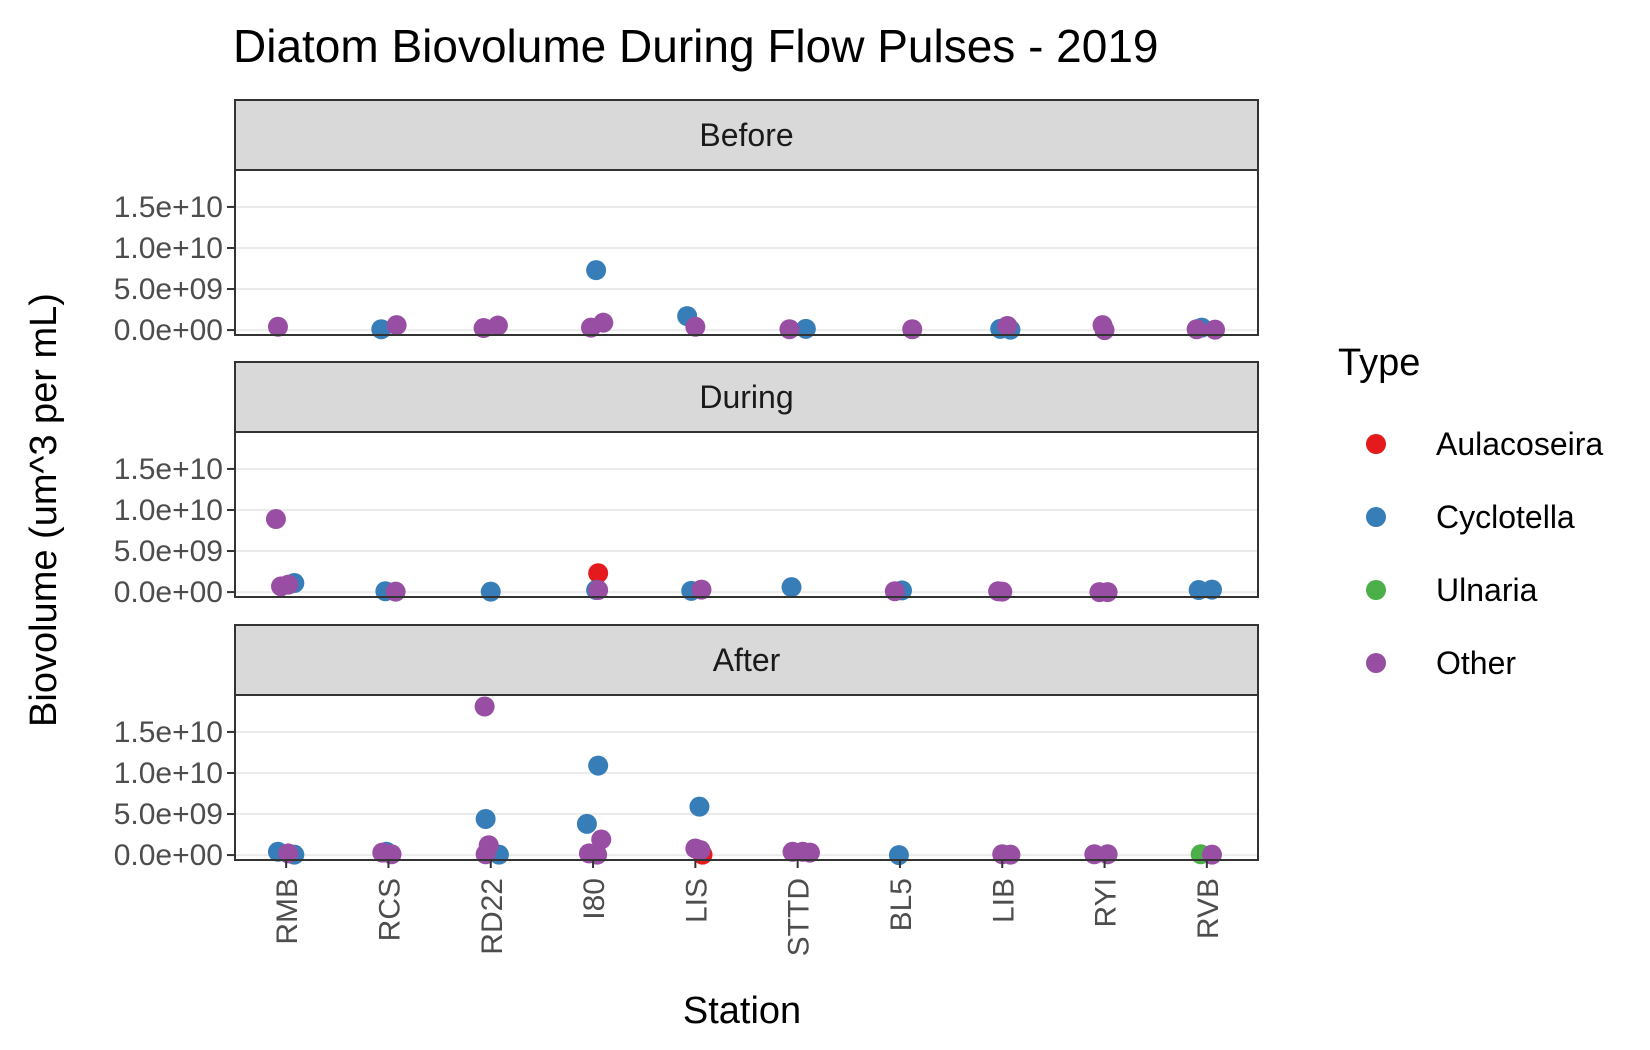 The image size is (1650, 1050). I want to click on x-tick-label: STTD, so click(799, 917).